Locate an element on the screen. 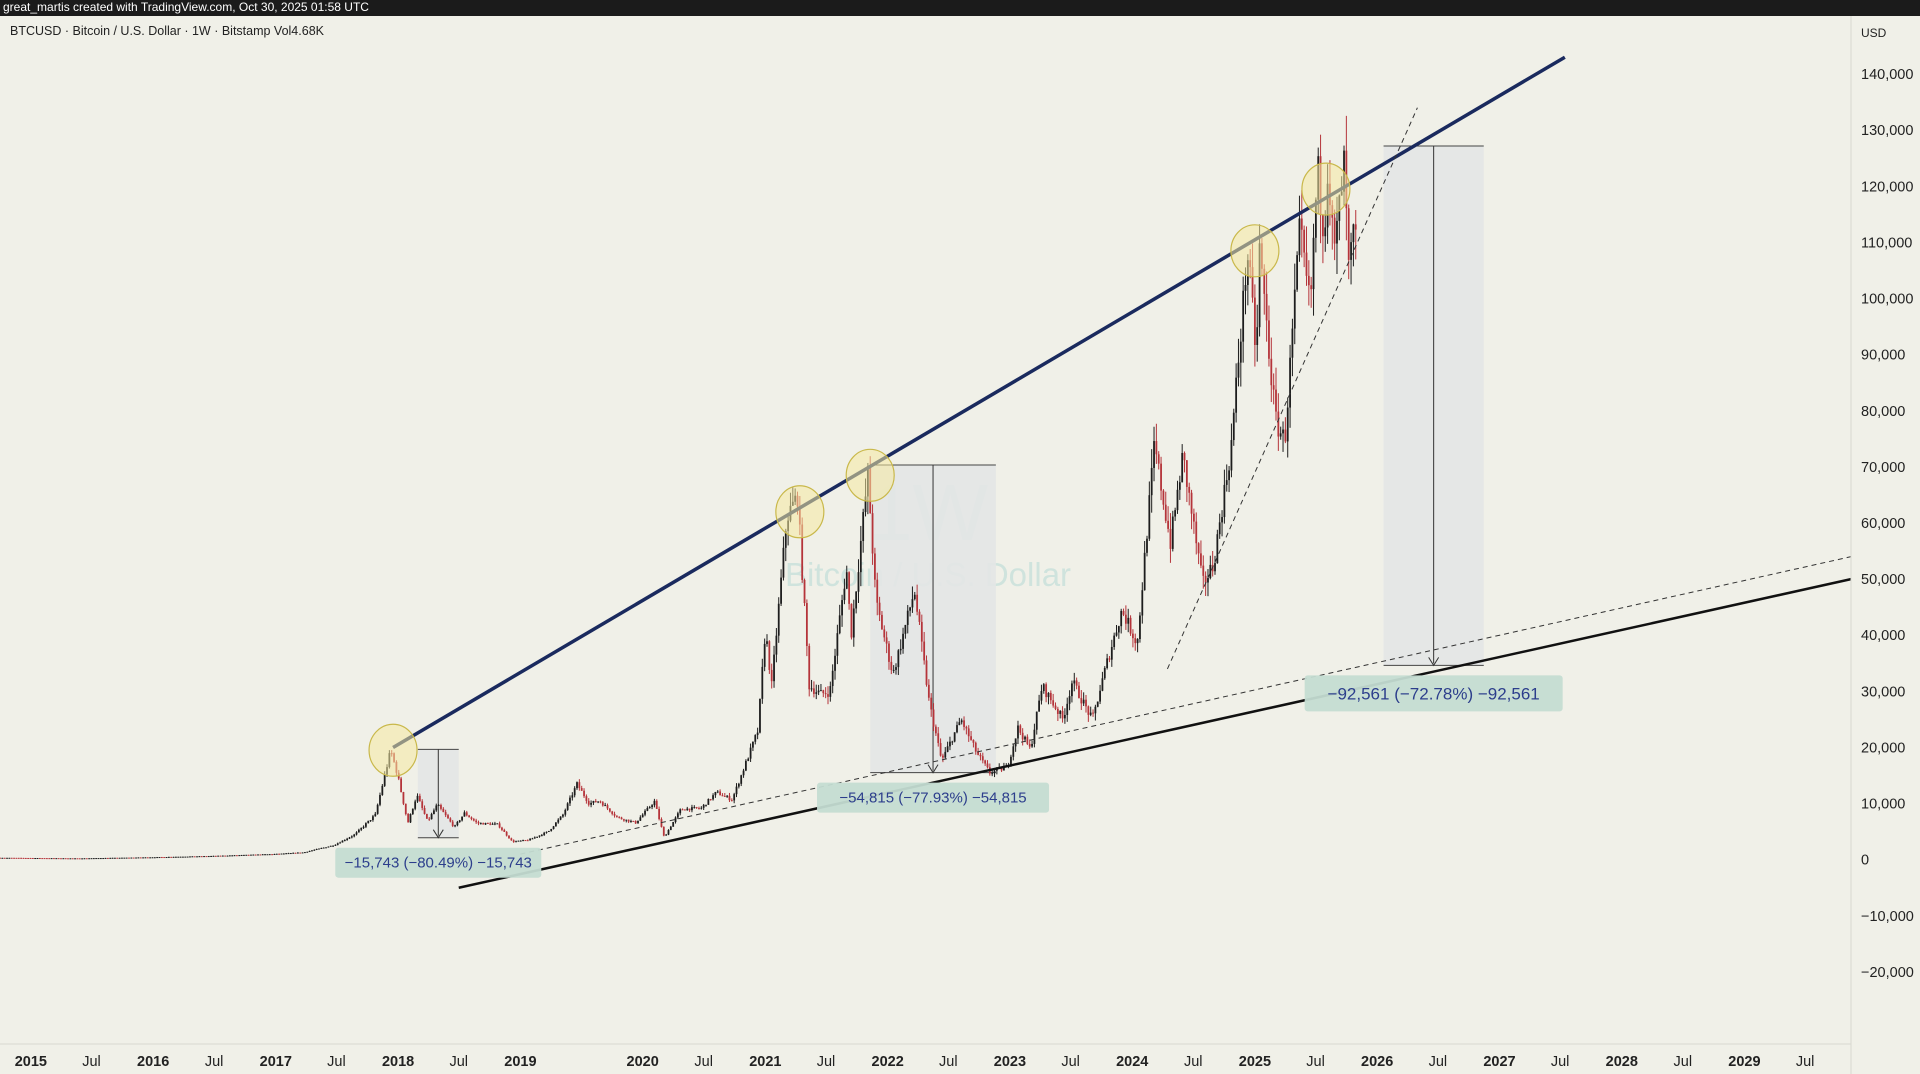 This screenshot has height=1074, width=1920. measure-arrow-head is located at coordinates (438, 834).